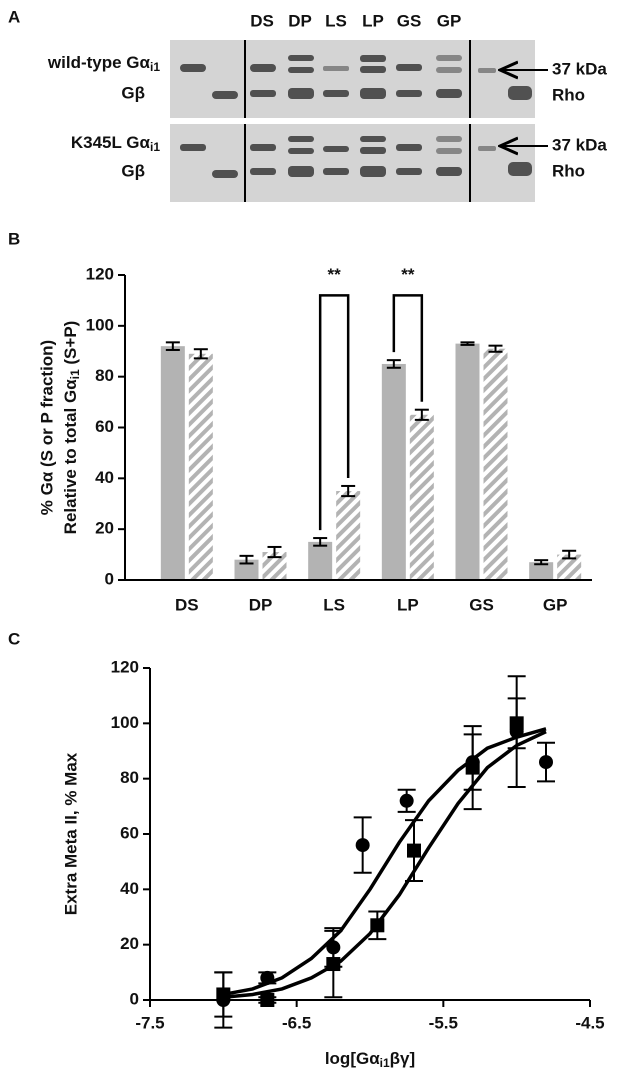 This screenshot has height=1081, width=633. What do you see at coordinates (300, 20) in the screenshot?
I see `lane-label: DP` at bounding box center [300, 20].